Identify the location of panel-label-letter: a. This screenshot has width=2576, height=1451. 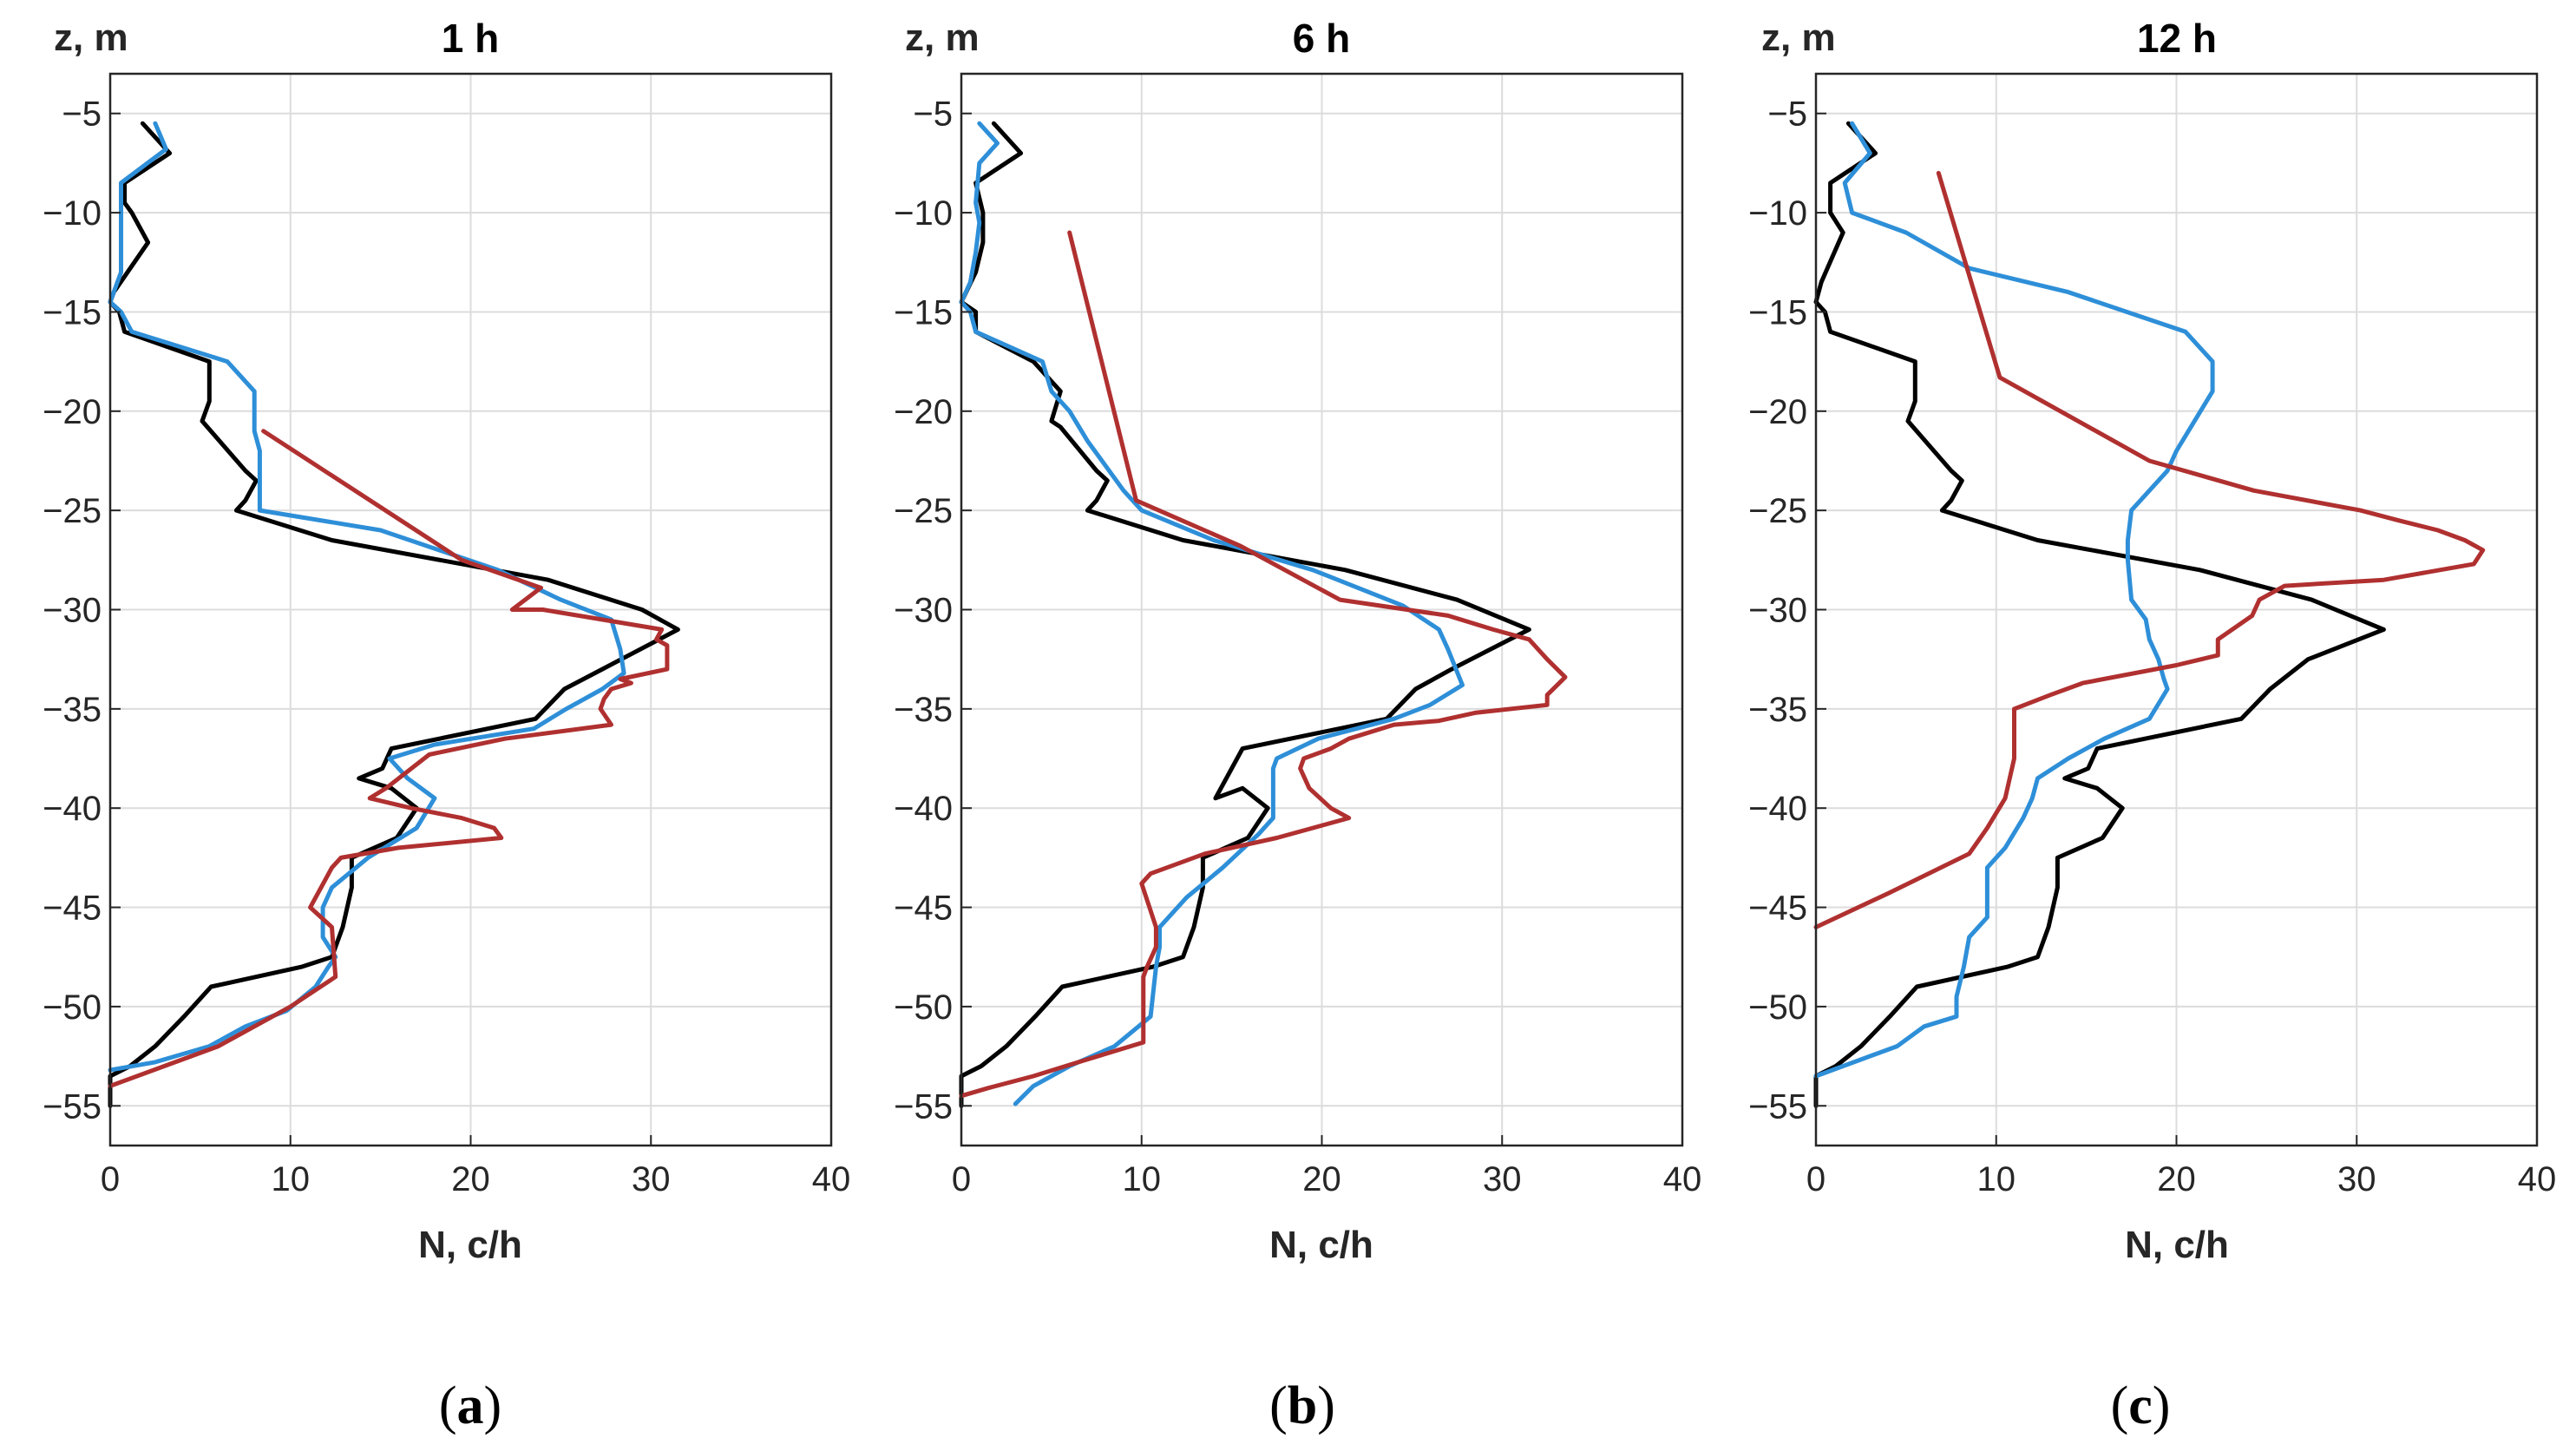
(470, 1405).